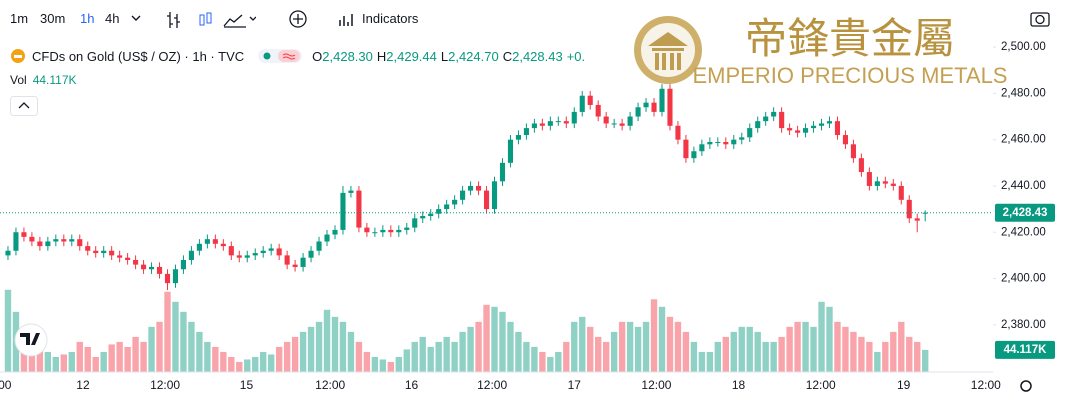 The height and width of the screenshot is (404, 1065). What do you see at coordinates (83, 385) in the screenshot?
I see `x-tick-label: 12` at bounding box center [83, 385].